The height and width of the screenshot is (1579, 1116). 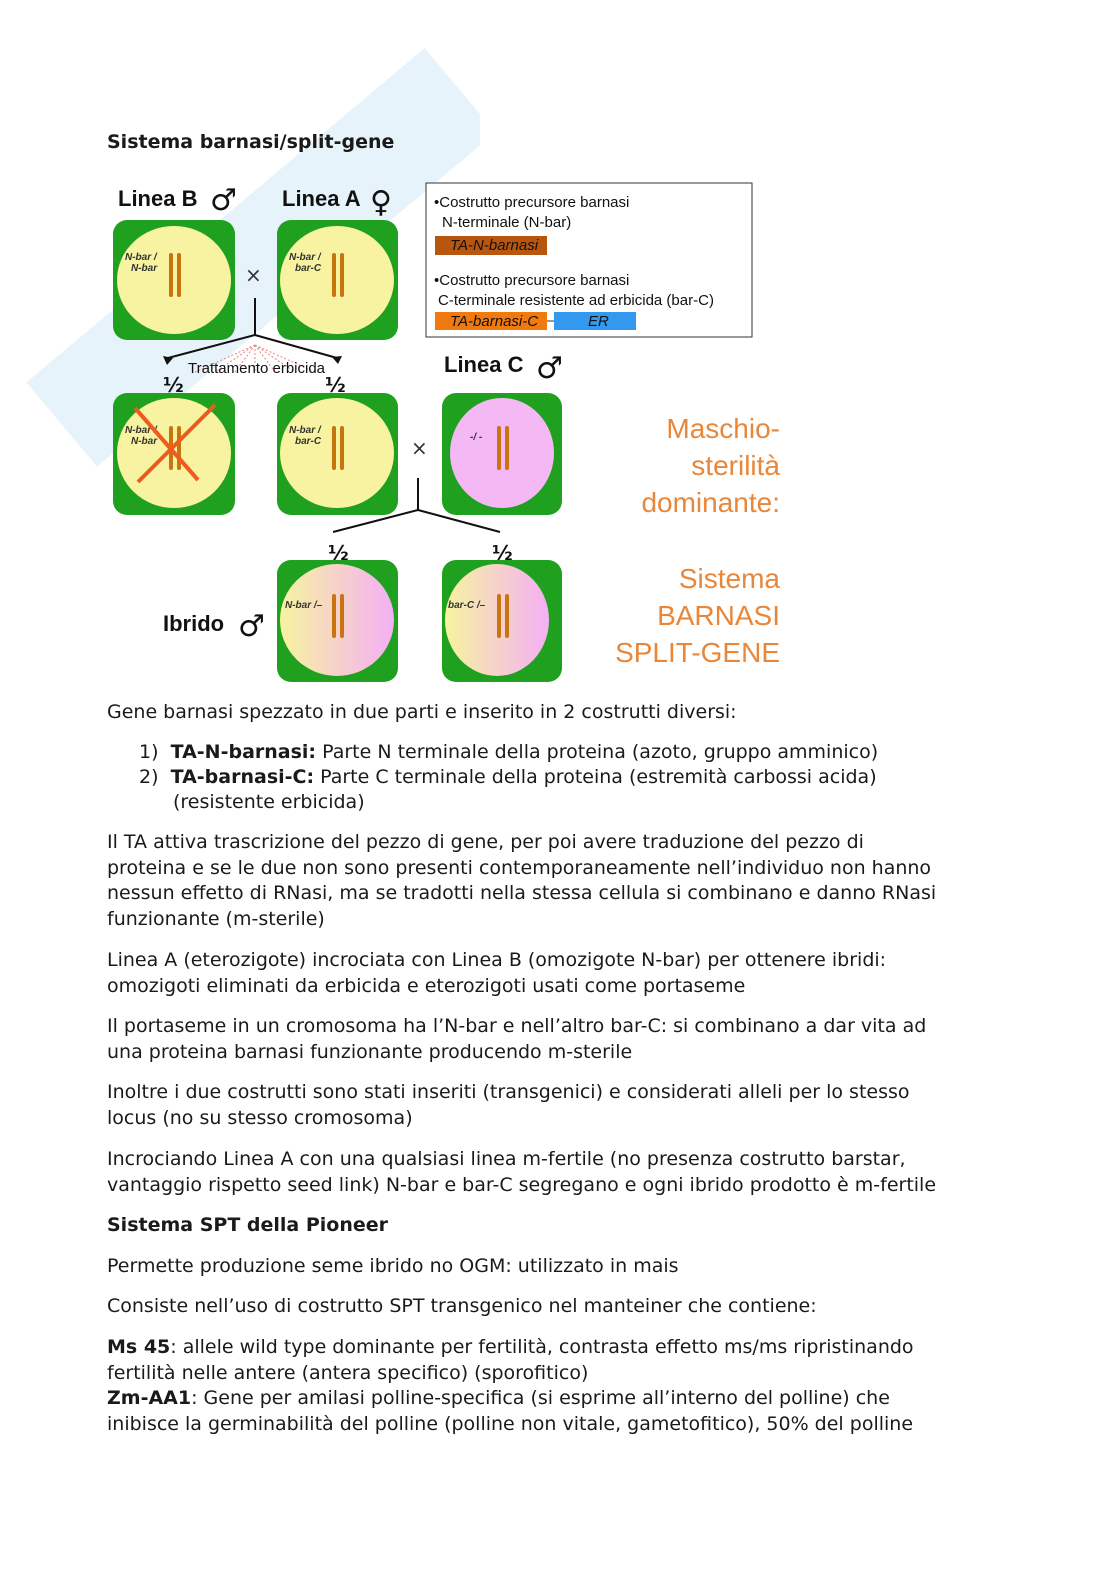 I want to click on cell-survivor: N-bar / bar-C, so click(x=337, y=454).